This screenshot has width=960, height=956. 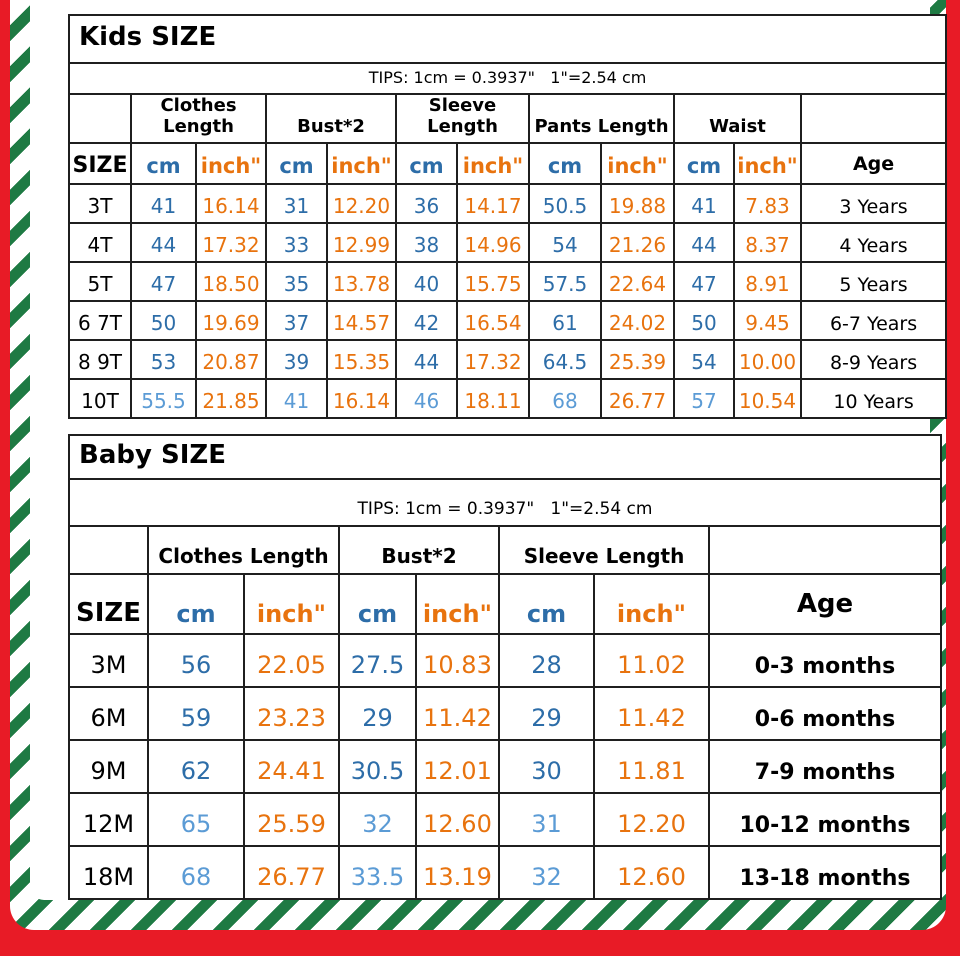 I want to click on cm-value-cell: 29, so click(x=546, y=713).